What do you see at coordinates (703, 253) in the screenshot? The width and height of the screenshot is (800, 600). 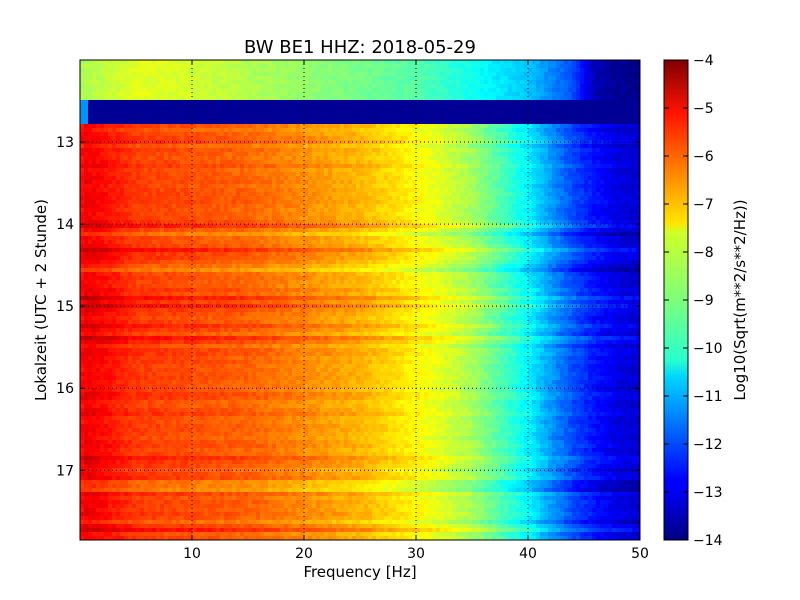 I see `colorbar-tick-label: −8` at bounding box center [703, 253].